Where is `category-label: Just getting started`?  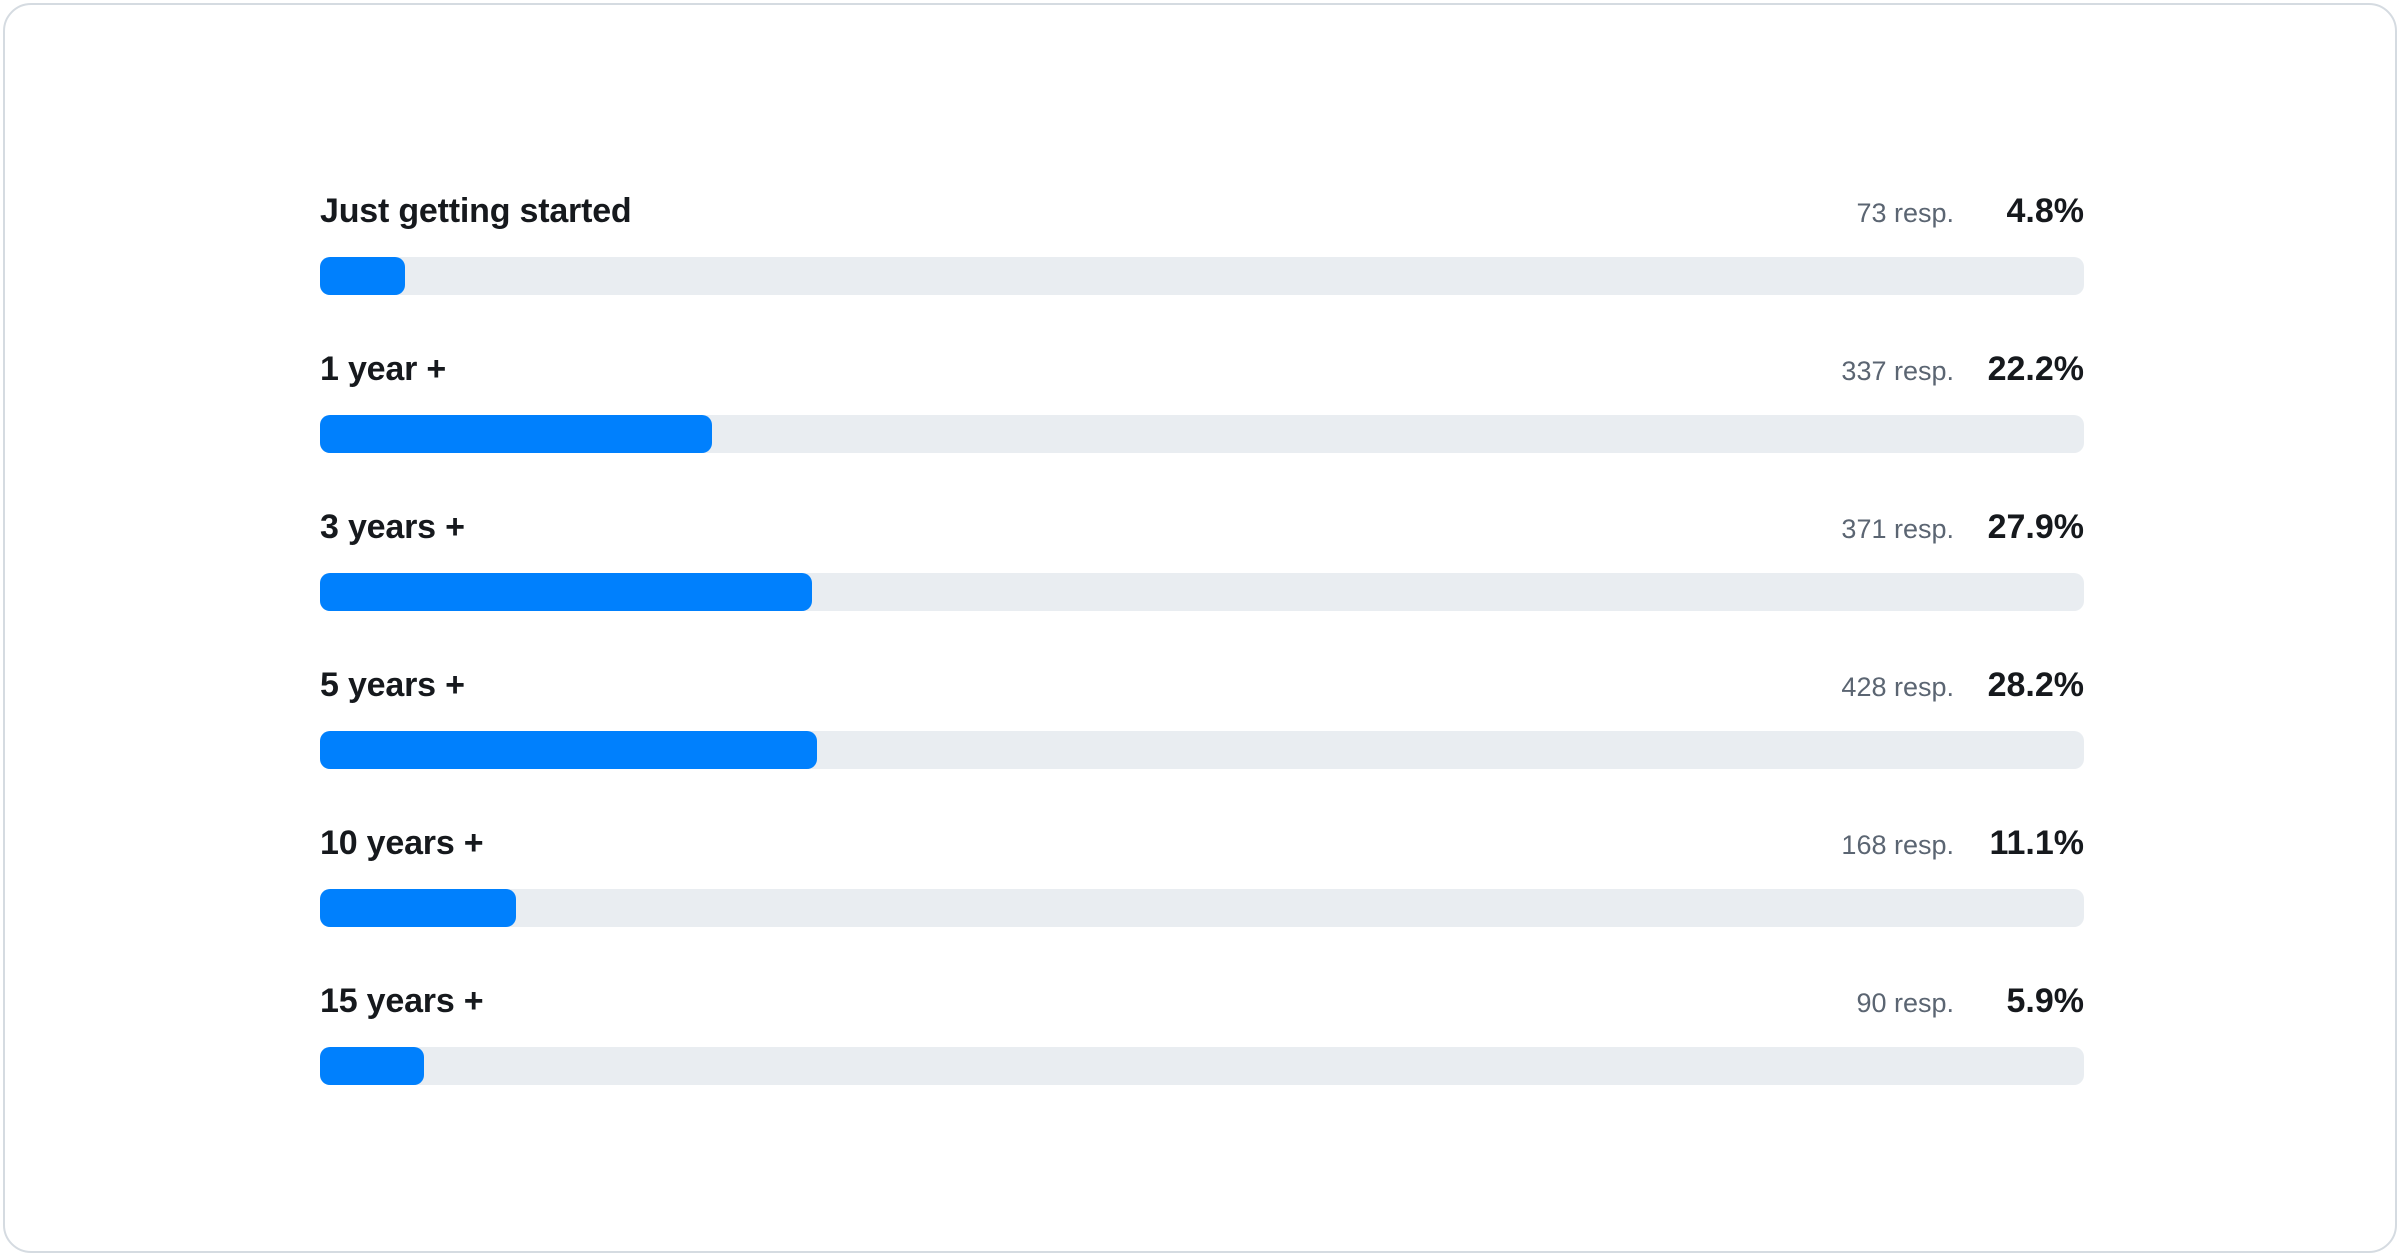
category-label: Just getting started is located at coordinates (476, 211).